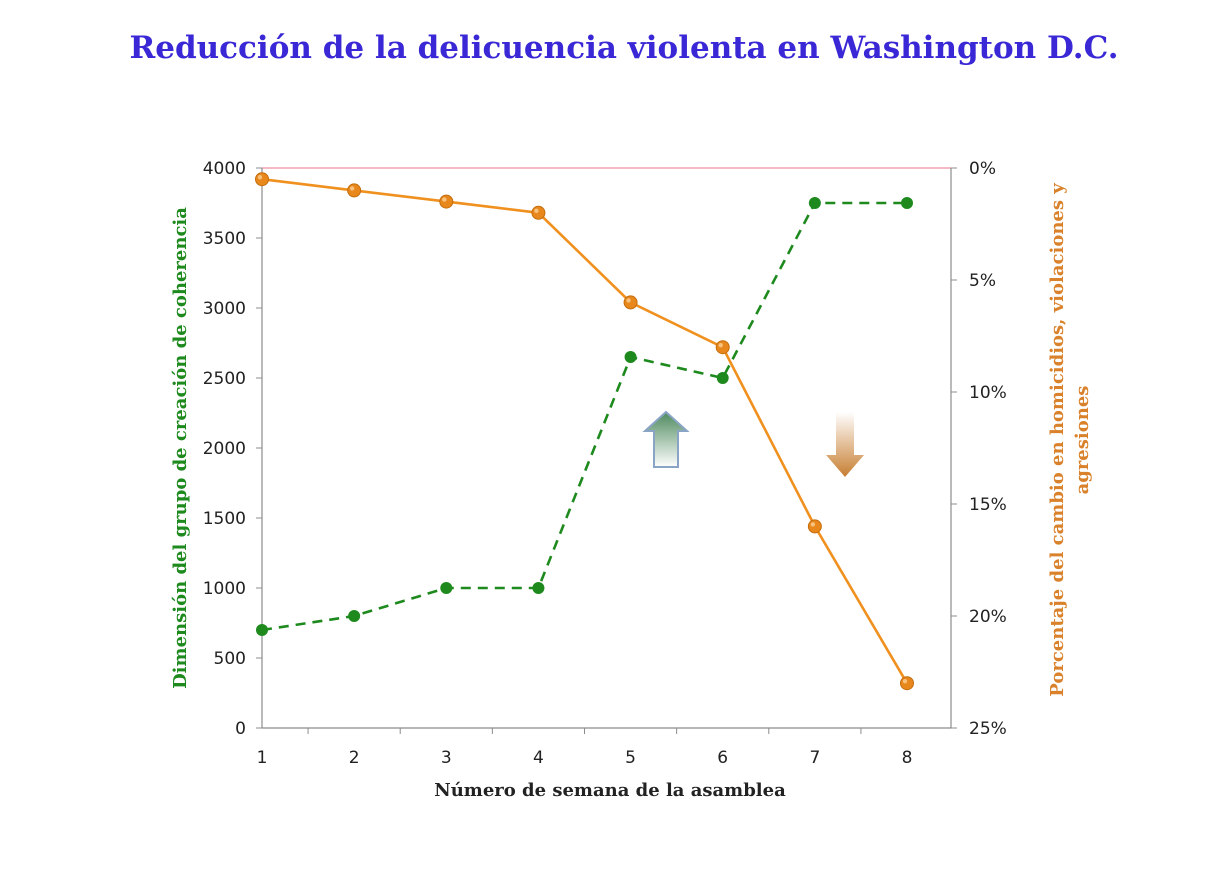 This screenshot has height=886, width=1224. Describe the element at coordinates (354, 758) in the screenshot. I see `x-tick-label: 2` at that location.